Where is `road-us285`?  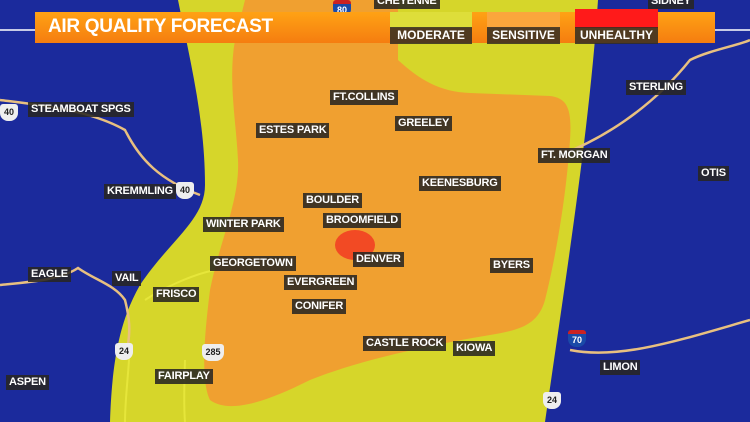 road-us285 is located at coordinates (184, 390).